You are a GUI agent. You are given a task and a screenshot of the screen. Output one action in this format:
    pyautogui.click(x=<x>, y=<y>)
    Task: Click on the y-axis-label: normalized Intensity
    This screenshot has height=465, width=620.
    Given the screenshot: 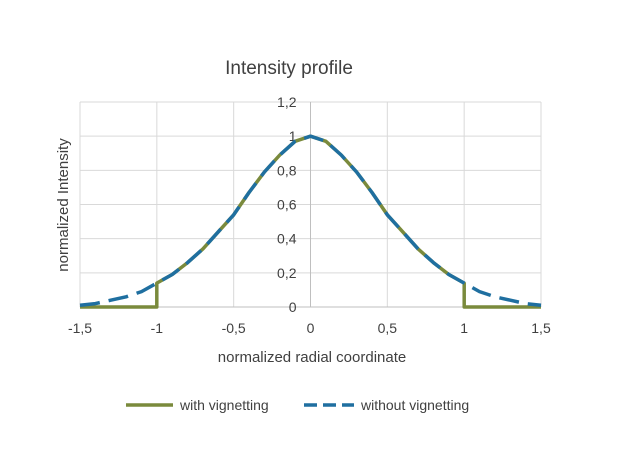 What is the action you would take?
    pyautogui.click(x=63, y=205)
    